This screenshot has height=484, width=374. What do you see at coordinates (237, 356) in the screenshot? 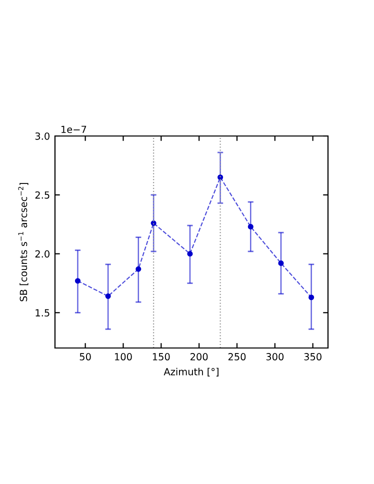
I see `x-tick-label: 250` at bounding box center [237, 356].